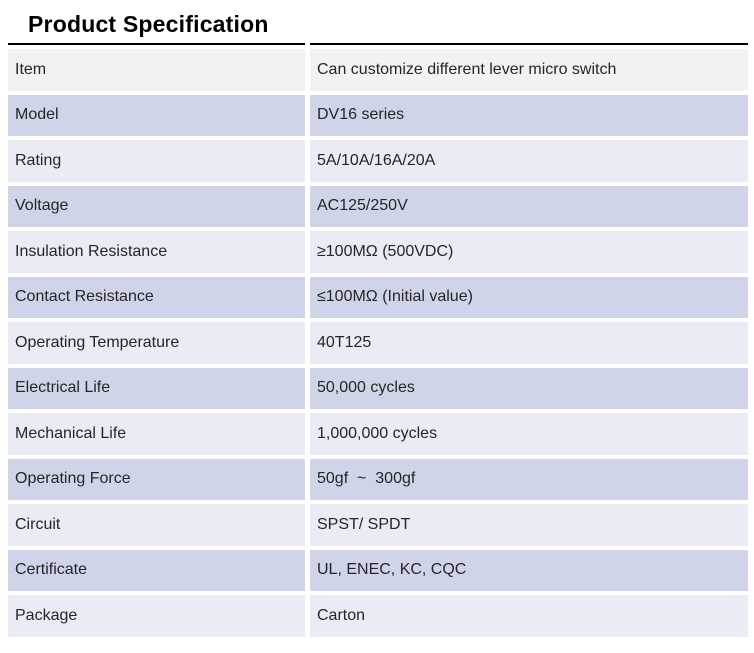 The image size is (754, 653). I want to click on spec-label-cell: Item, so click(156, 70).